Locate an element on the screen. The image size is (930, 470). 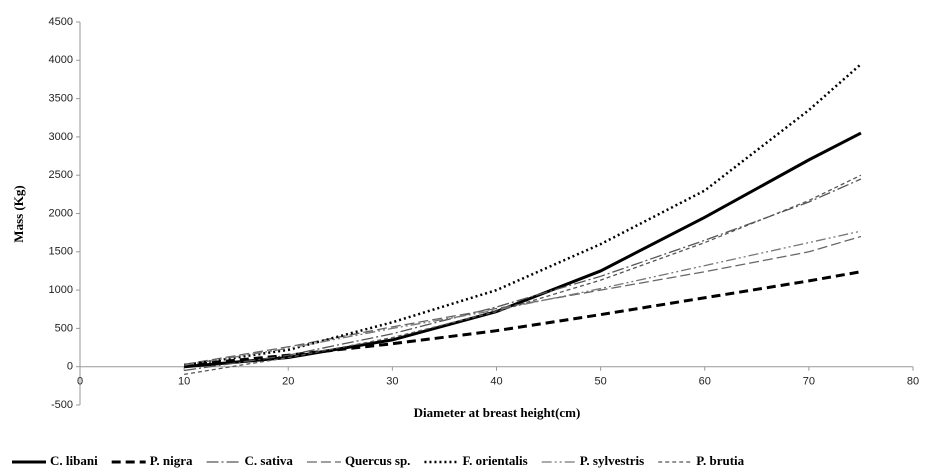
x-tick-label: 0 is located at coordinates (80, 382).